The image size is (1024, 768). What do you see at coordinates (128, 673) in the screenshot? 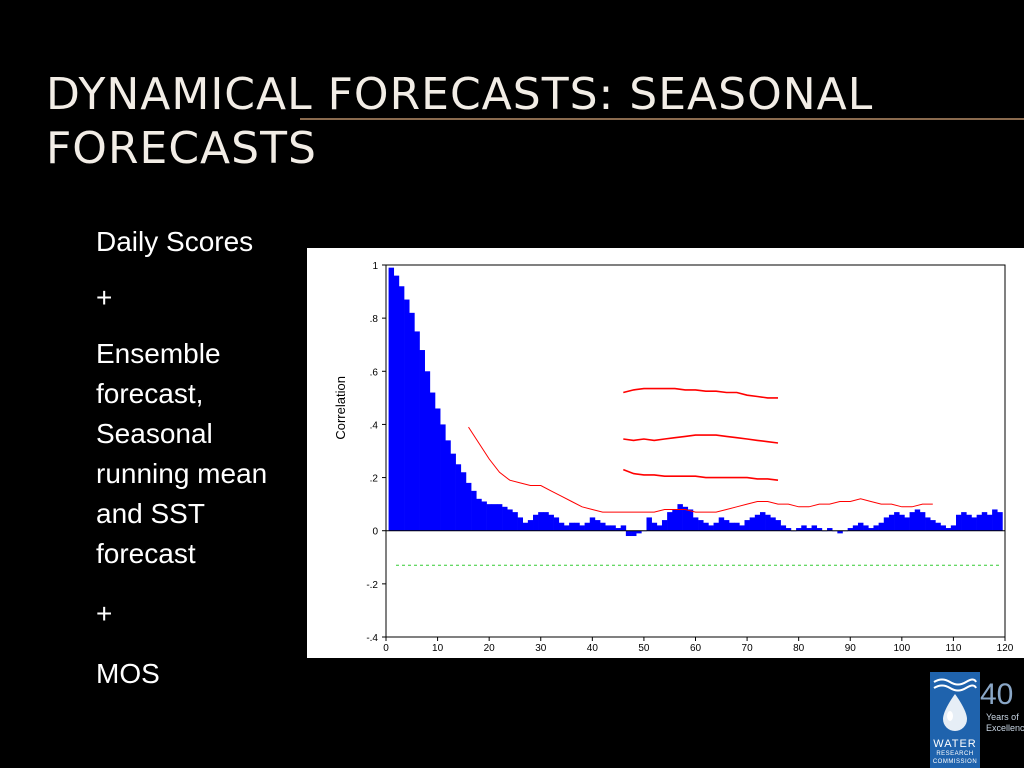
I see `bullet-mos: MOS` at bounding box center [128, 673].